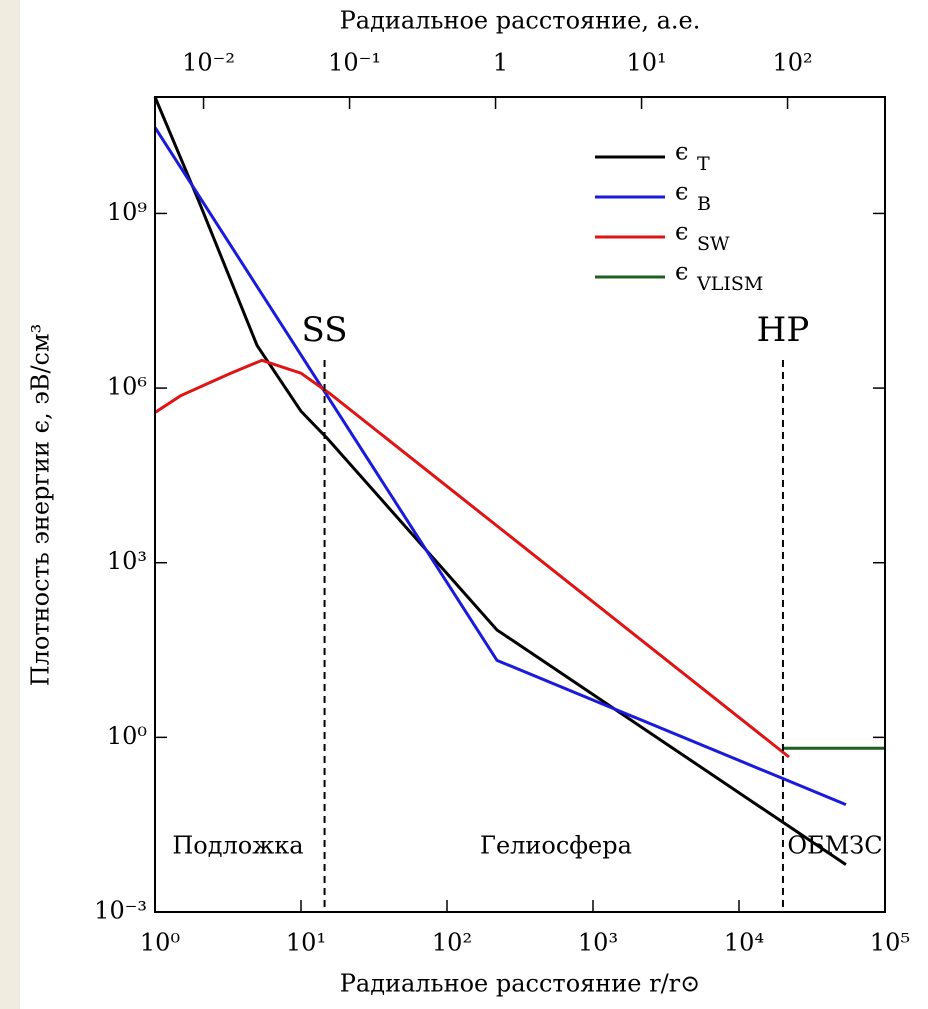  Describe the element at coordinates (520, 984) in the screenshot. I see `x-axis-label: Радиальное расстояние r/r⊙` at that location.